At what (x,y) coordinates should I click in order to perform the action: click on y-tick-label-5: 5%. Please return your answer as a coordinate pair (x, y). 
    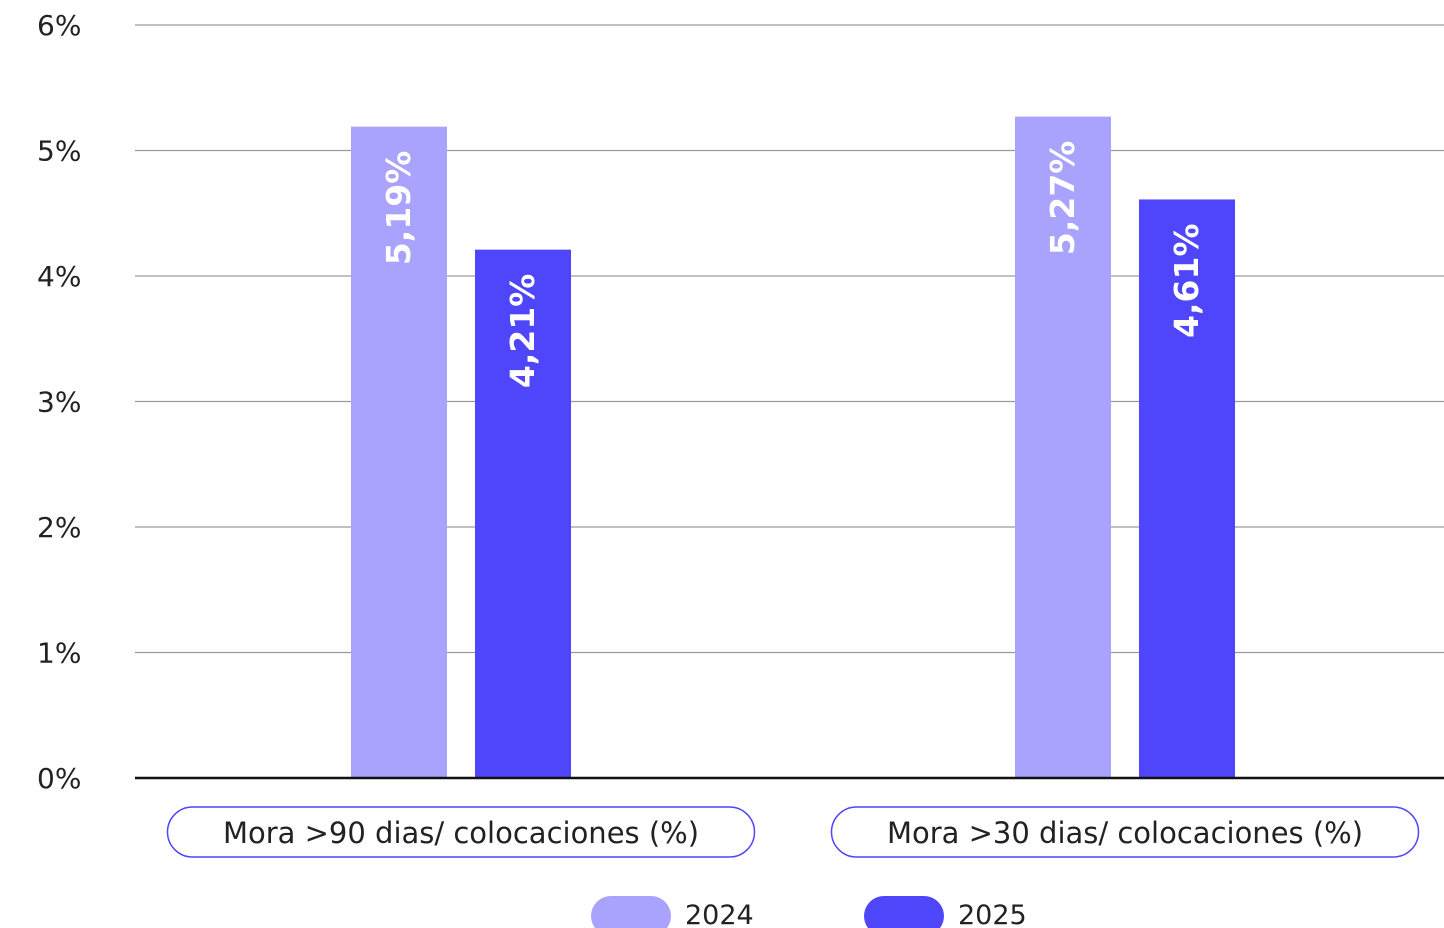
    Looking at the image, I should click on (59, 151).